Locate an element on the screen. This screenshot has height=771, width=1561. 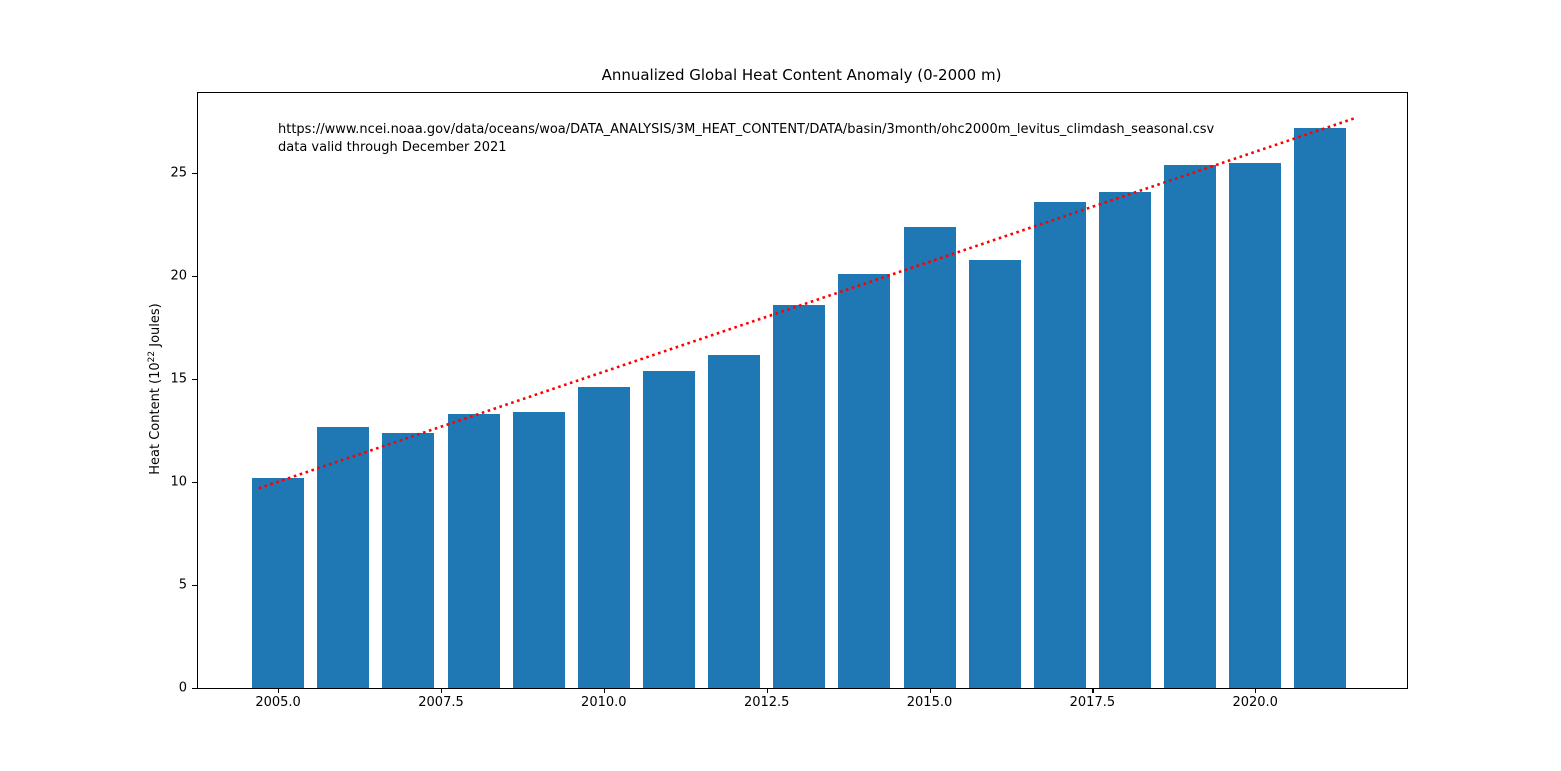
y-axis-label: Heat Content (1022 Joules) is located at coordinates (155, 389).